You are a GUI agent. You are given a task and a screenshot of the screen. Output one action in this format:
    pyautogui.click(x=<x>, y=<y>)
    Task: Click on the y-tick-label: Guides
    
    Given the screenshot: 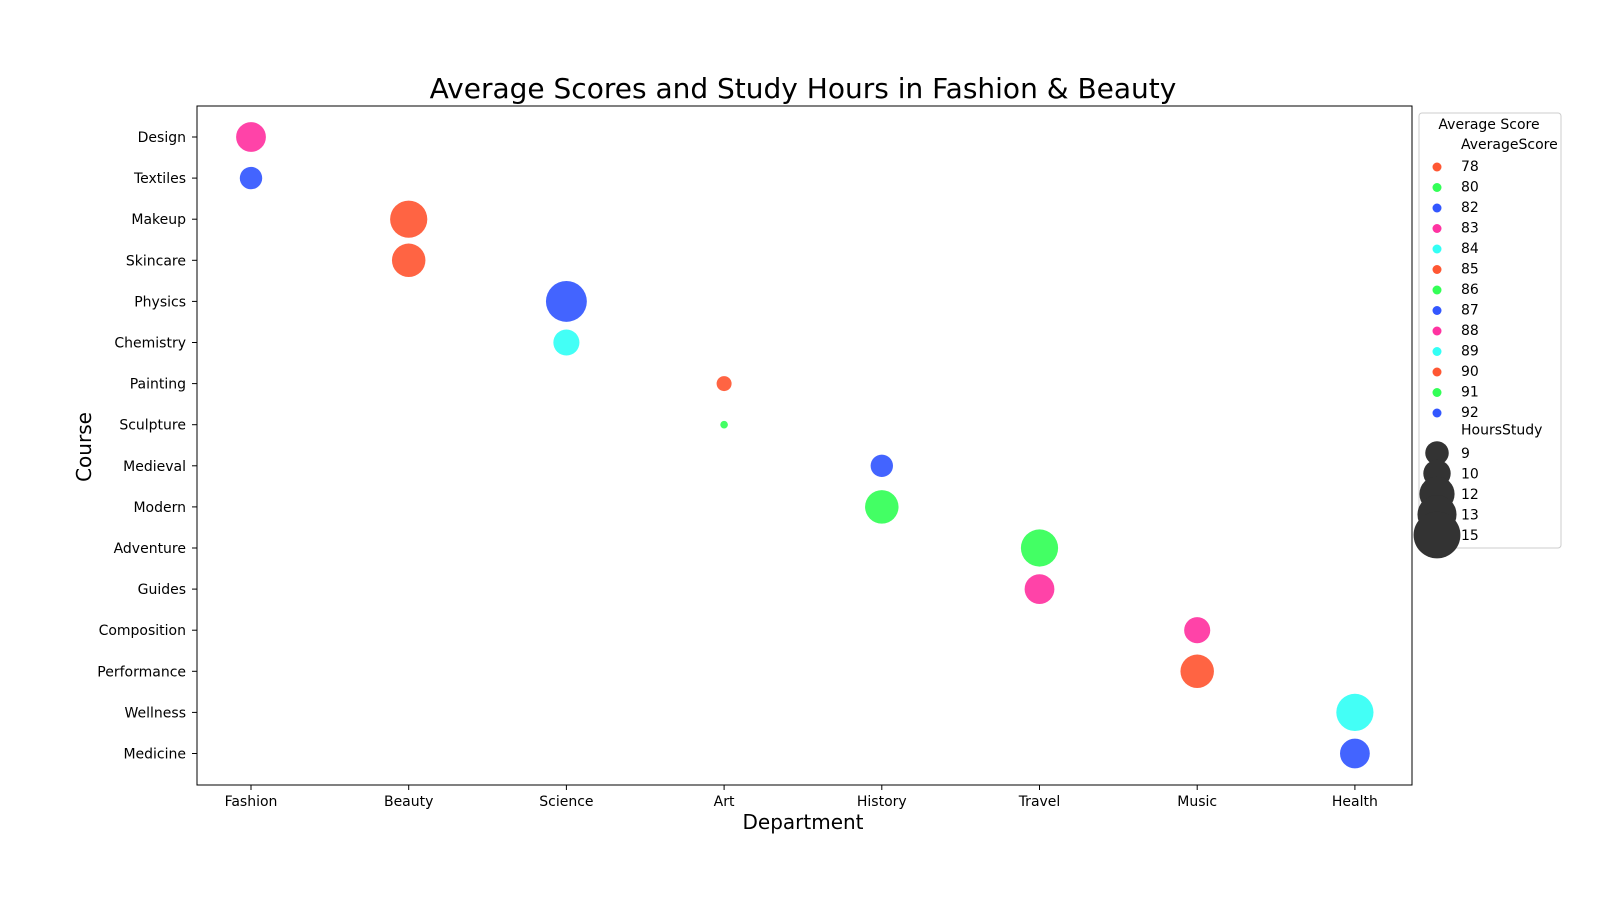 What is the action you would take?
    pyautogui.click(x=162, y=590)
    